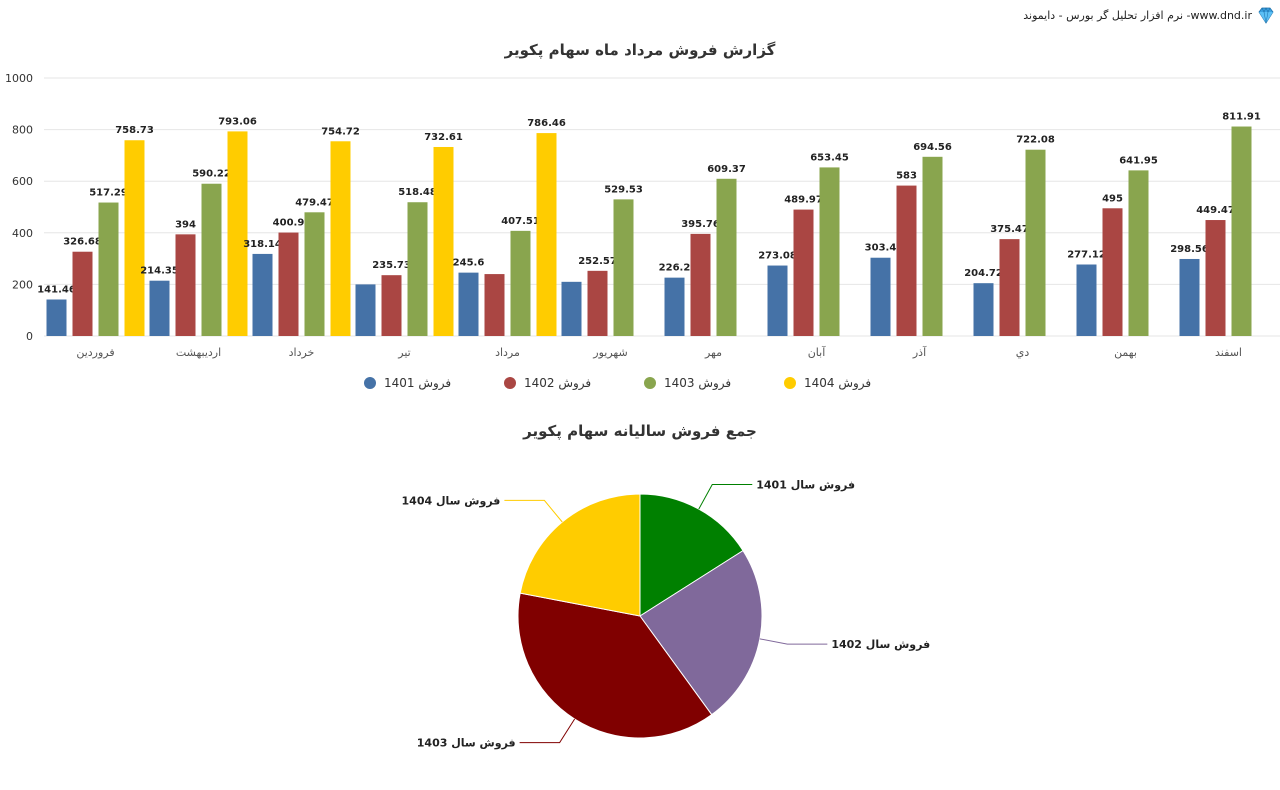 The image size is (1280, 790). I want to click on data-label: 758.73, so click(134, 130).